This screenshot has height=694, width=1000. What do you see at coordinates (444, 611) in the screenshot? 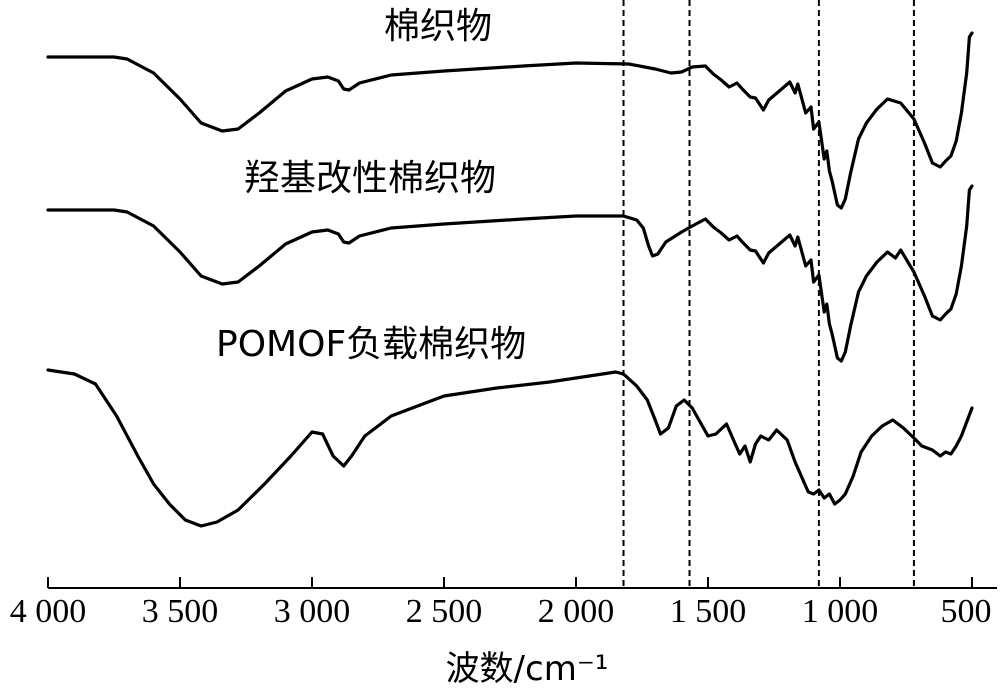
I see `x-tick-label: 2 500` at bounding box center [444, 611].